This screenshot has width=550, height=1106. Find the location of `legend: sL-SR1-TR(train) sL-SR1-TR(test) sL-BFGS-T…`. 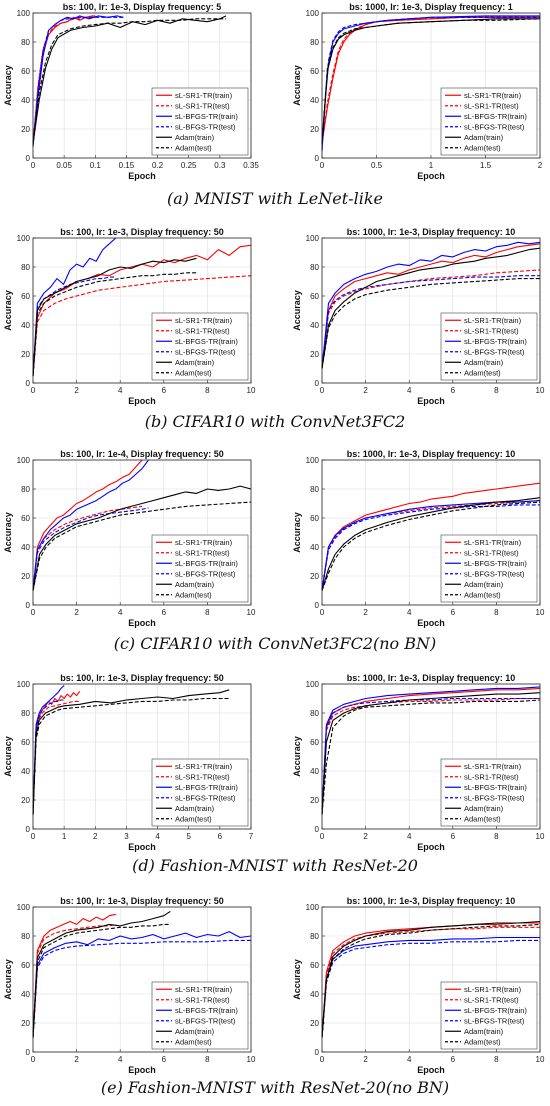

legend: sL-SR1-TR(train) sL-SR1-TR(test) sL-BFGS-T… is located at coordinates (200, 792).